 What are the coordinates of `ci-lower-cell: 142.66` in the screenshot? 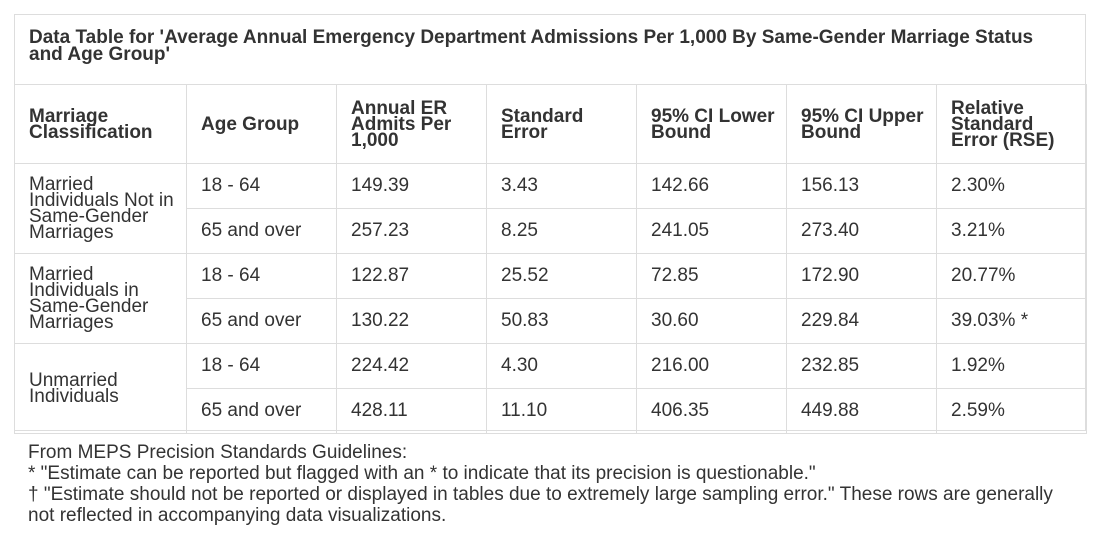 It's located at (711, 186).